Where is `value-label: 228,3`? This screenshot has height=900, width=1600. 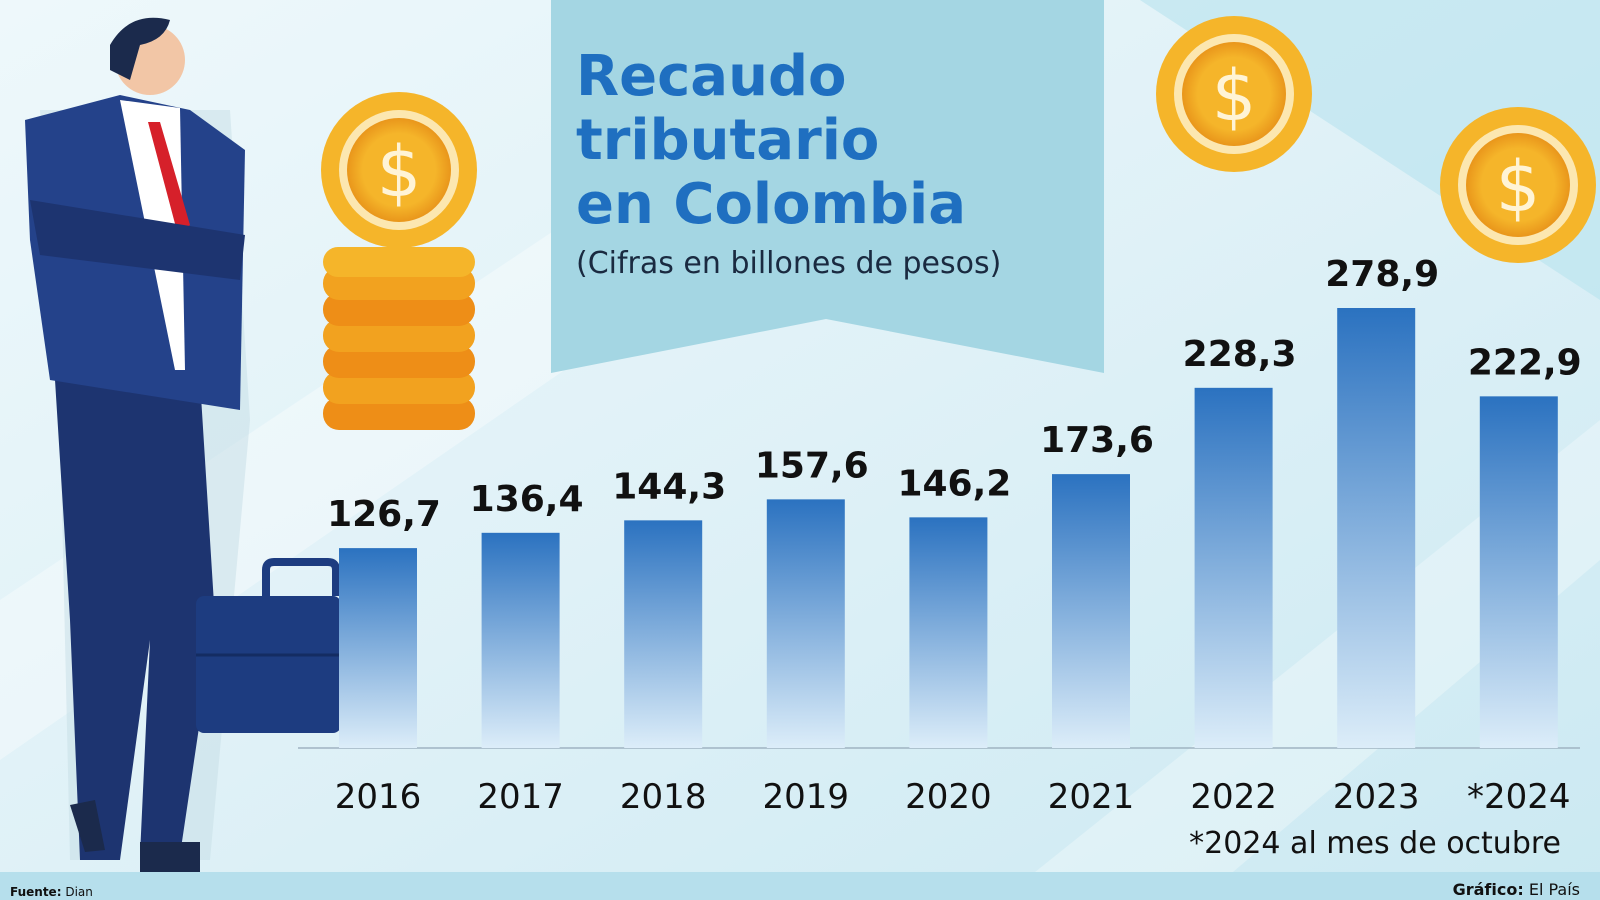
value-label: 228,3 is located at coordinates (1240, 354).